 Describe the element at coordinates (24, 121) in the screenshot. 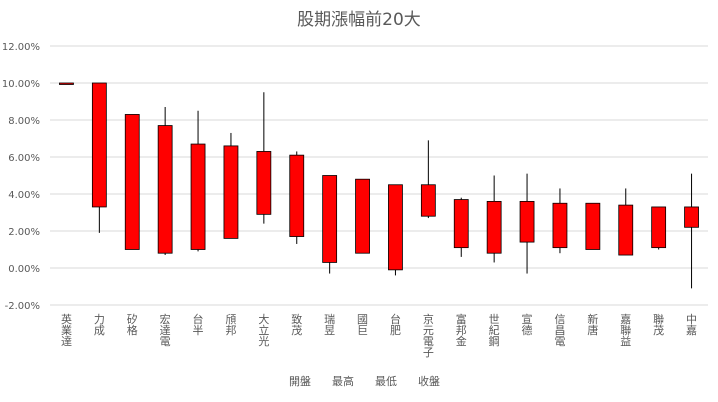

I see `y-tick-label: 8.00%` at that location.